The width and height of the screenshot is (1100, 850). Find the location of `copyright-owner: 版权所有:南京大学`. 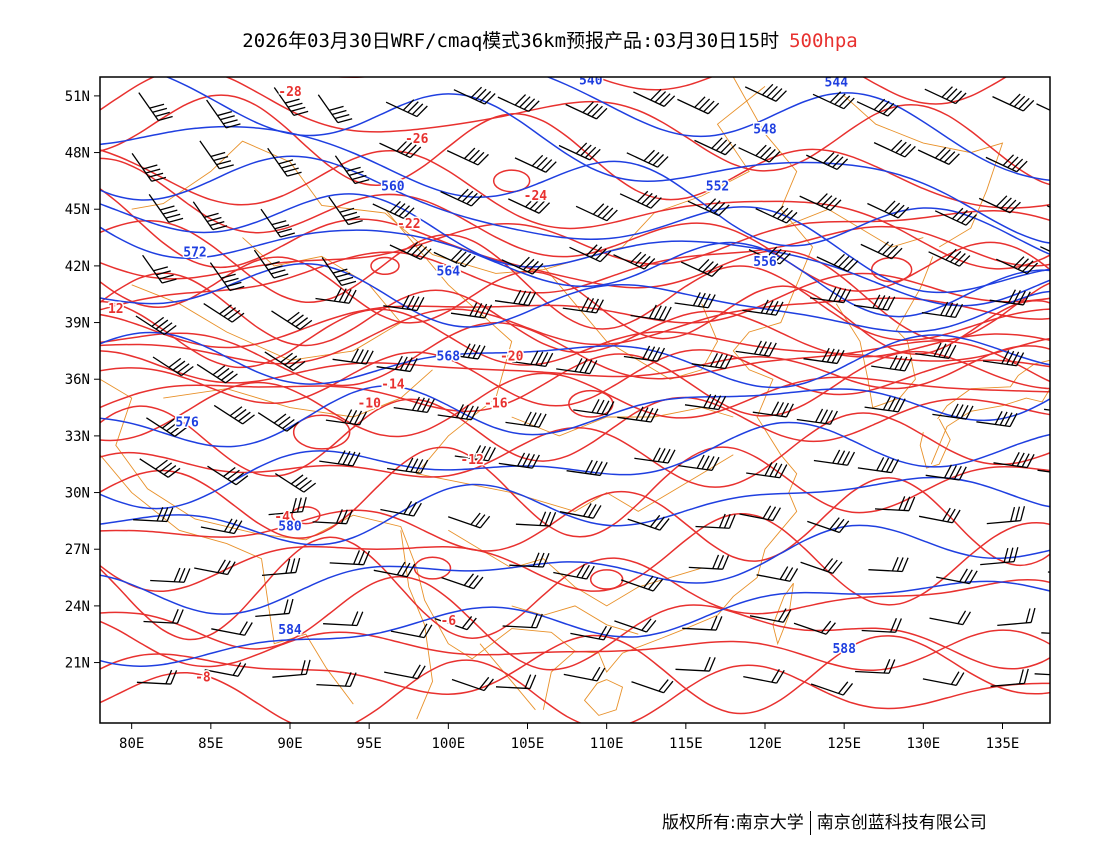

copyright-owner: 版权所有:南京大学 is located at coordinates (733, 823).